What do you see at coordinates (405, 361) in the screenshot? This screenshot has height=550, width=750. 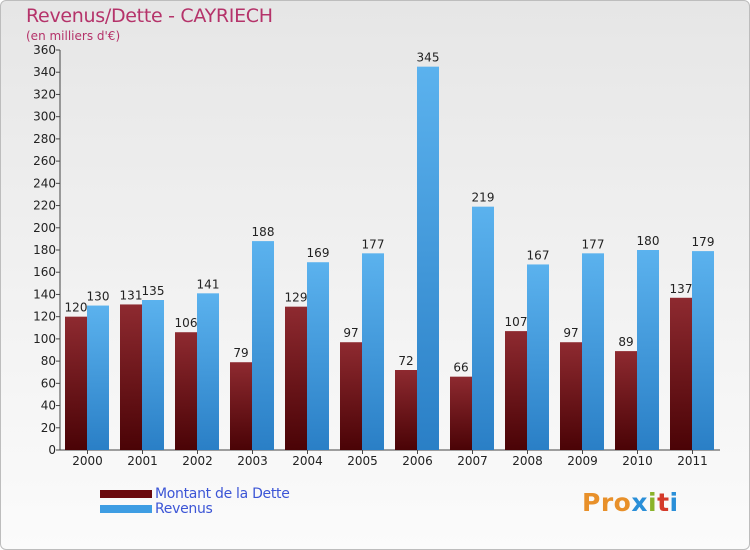 I see `data-label: 72` at bounding box center [405, 361].